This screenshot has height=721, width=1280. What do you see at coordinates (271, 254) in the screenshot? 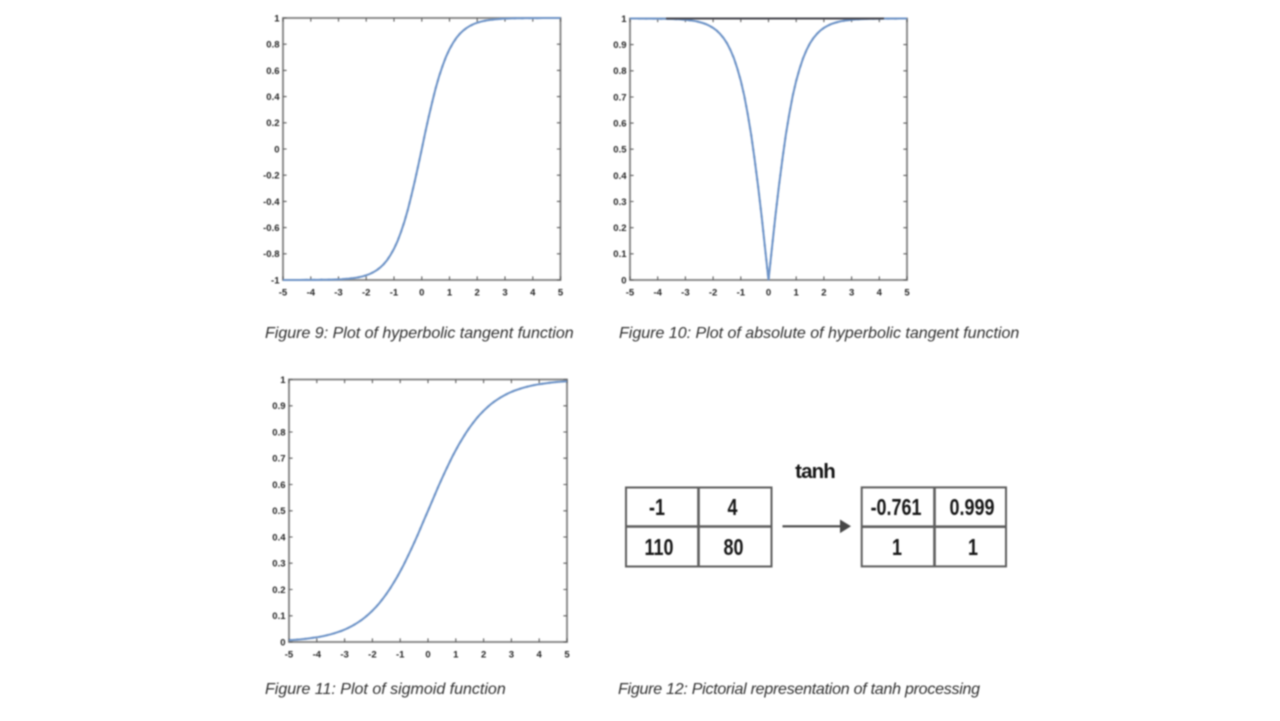
I see `svg-text: -0.8` at bounding box center [271, 254].